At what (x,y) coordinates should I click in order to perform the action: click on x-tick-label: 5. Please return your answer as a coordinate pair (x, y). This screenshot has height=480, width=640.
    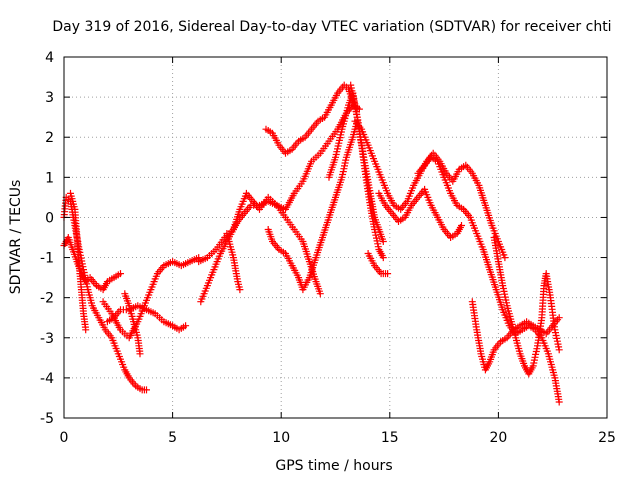
    Looking at the image, I should click on (172, 438).